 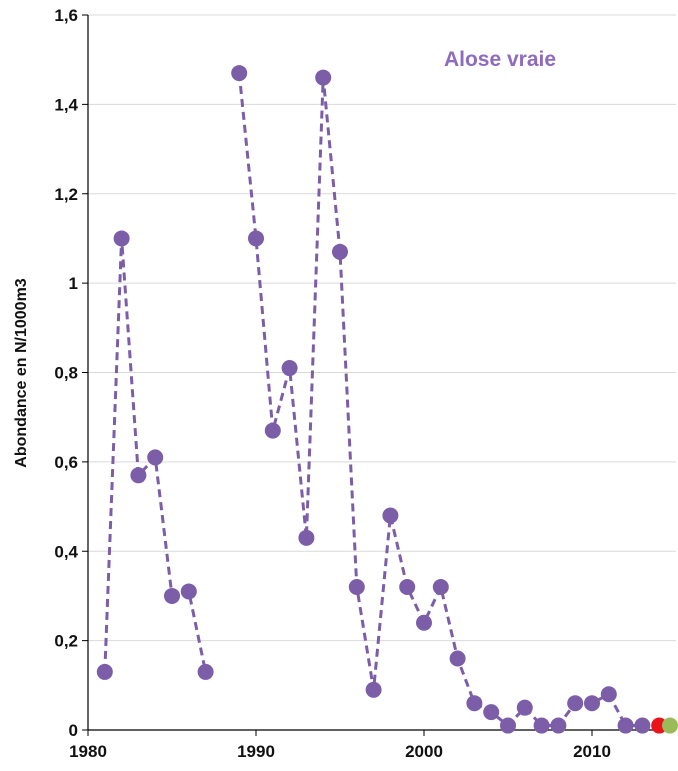 I want to click on x-tick-label: 2000, so click(x=424, y=751).